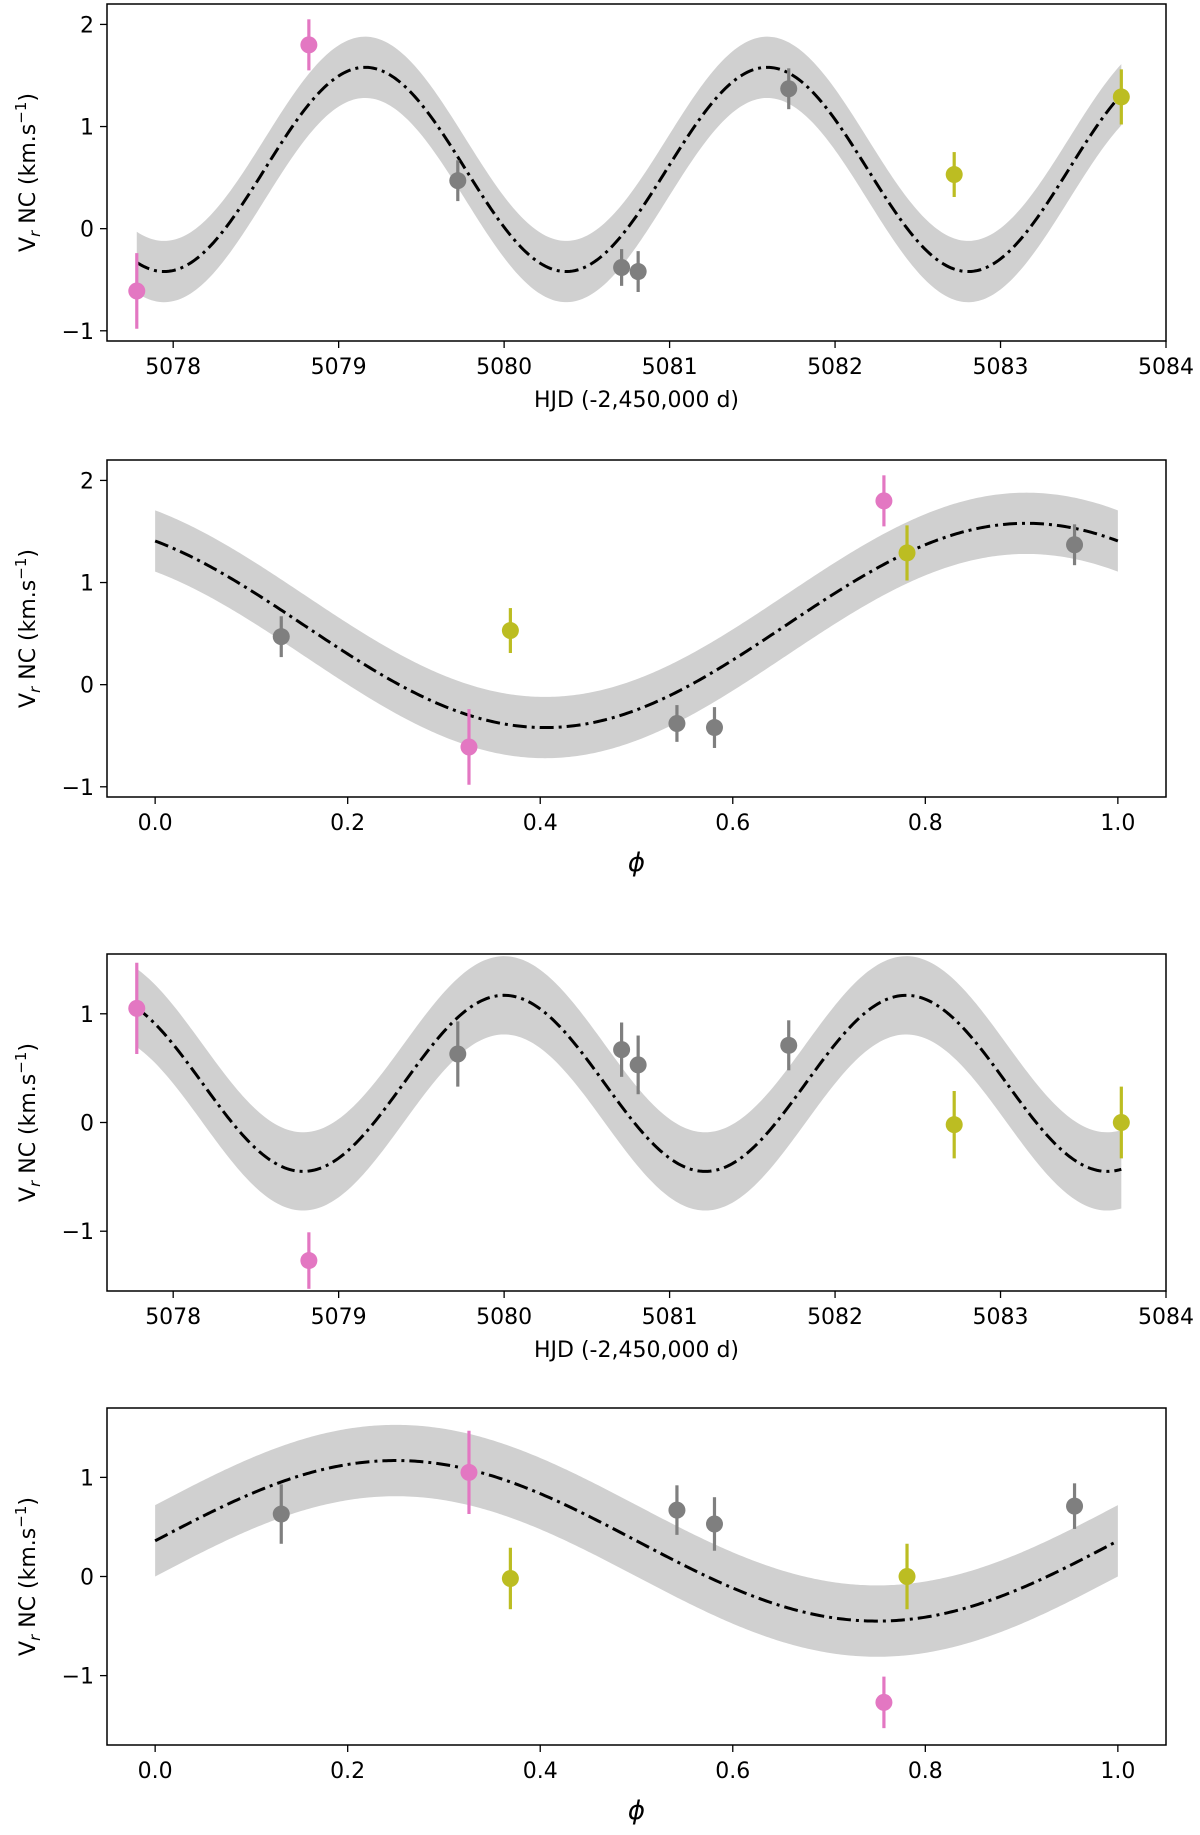  I want to click on x-tick-label: 0.6, so click(732, 1771).